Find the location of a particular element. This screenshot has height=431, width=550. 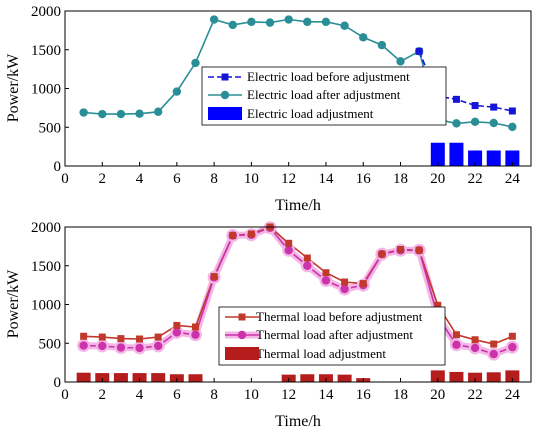

electric-x-tick-label: 20 is located at coordinates (437, 179).